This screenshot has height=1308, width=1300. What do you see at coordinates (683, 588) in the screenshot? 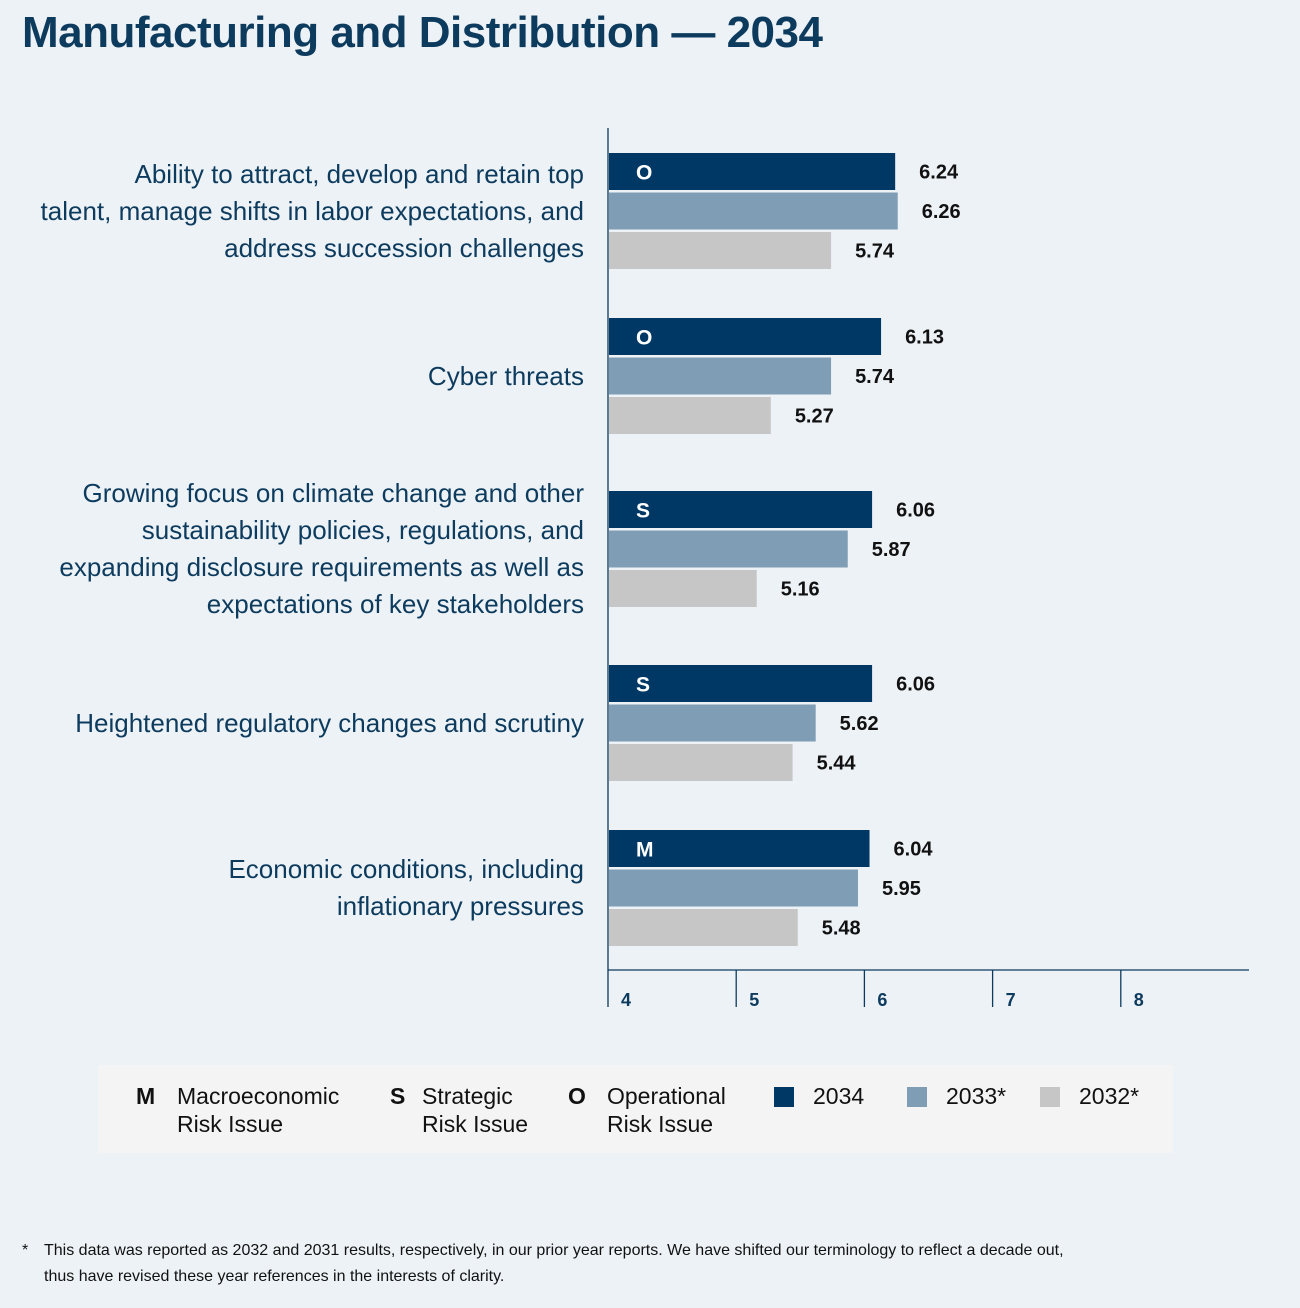
I see `bar-2032-cat2` at bounding box center [683, 588].